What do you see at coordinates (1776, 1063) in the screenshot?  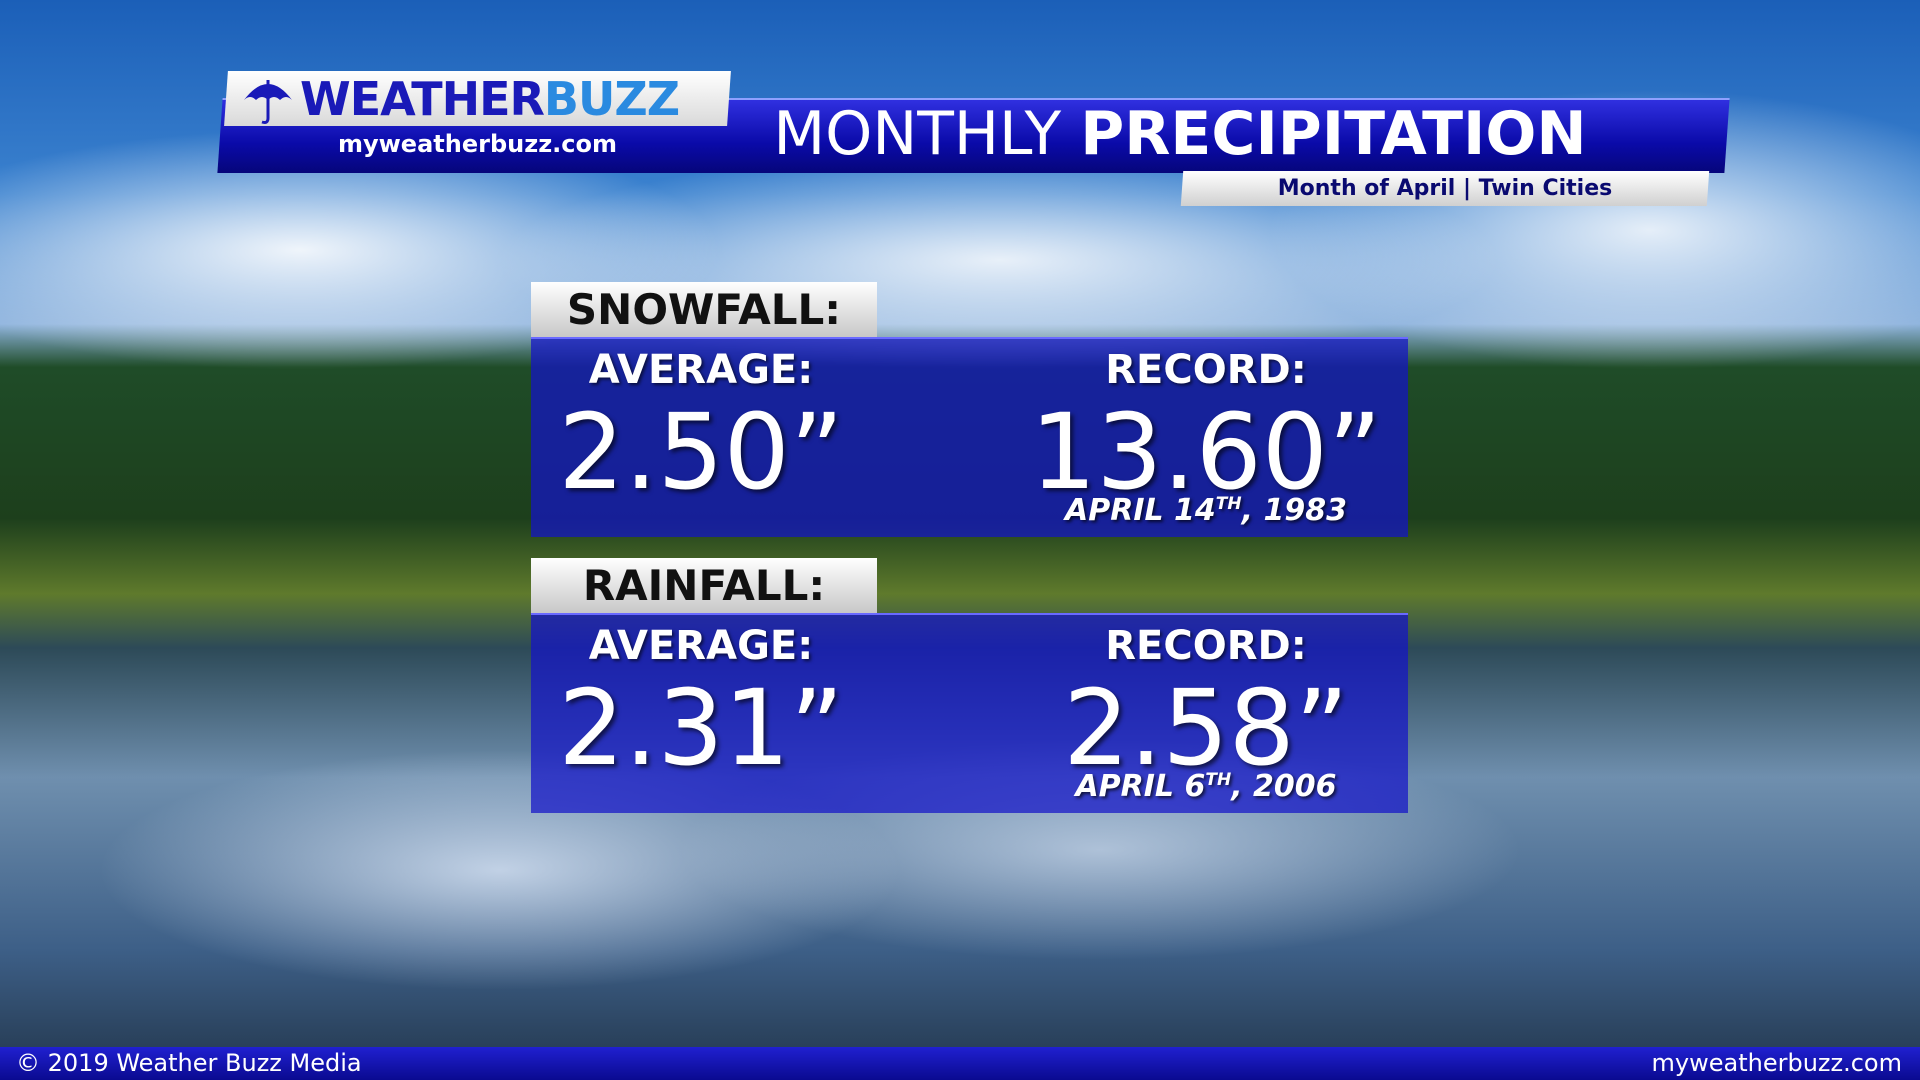 I see `footer-url: myweatherbuzz.com` at bounding box center [1776, 1063].